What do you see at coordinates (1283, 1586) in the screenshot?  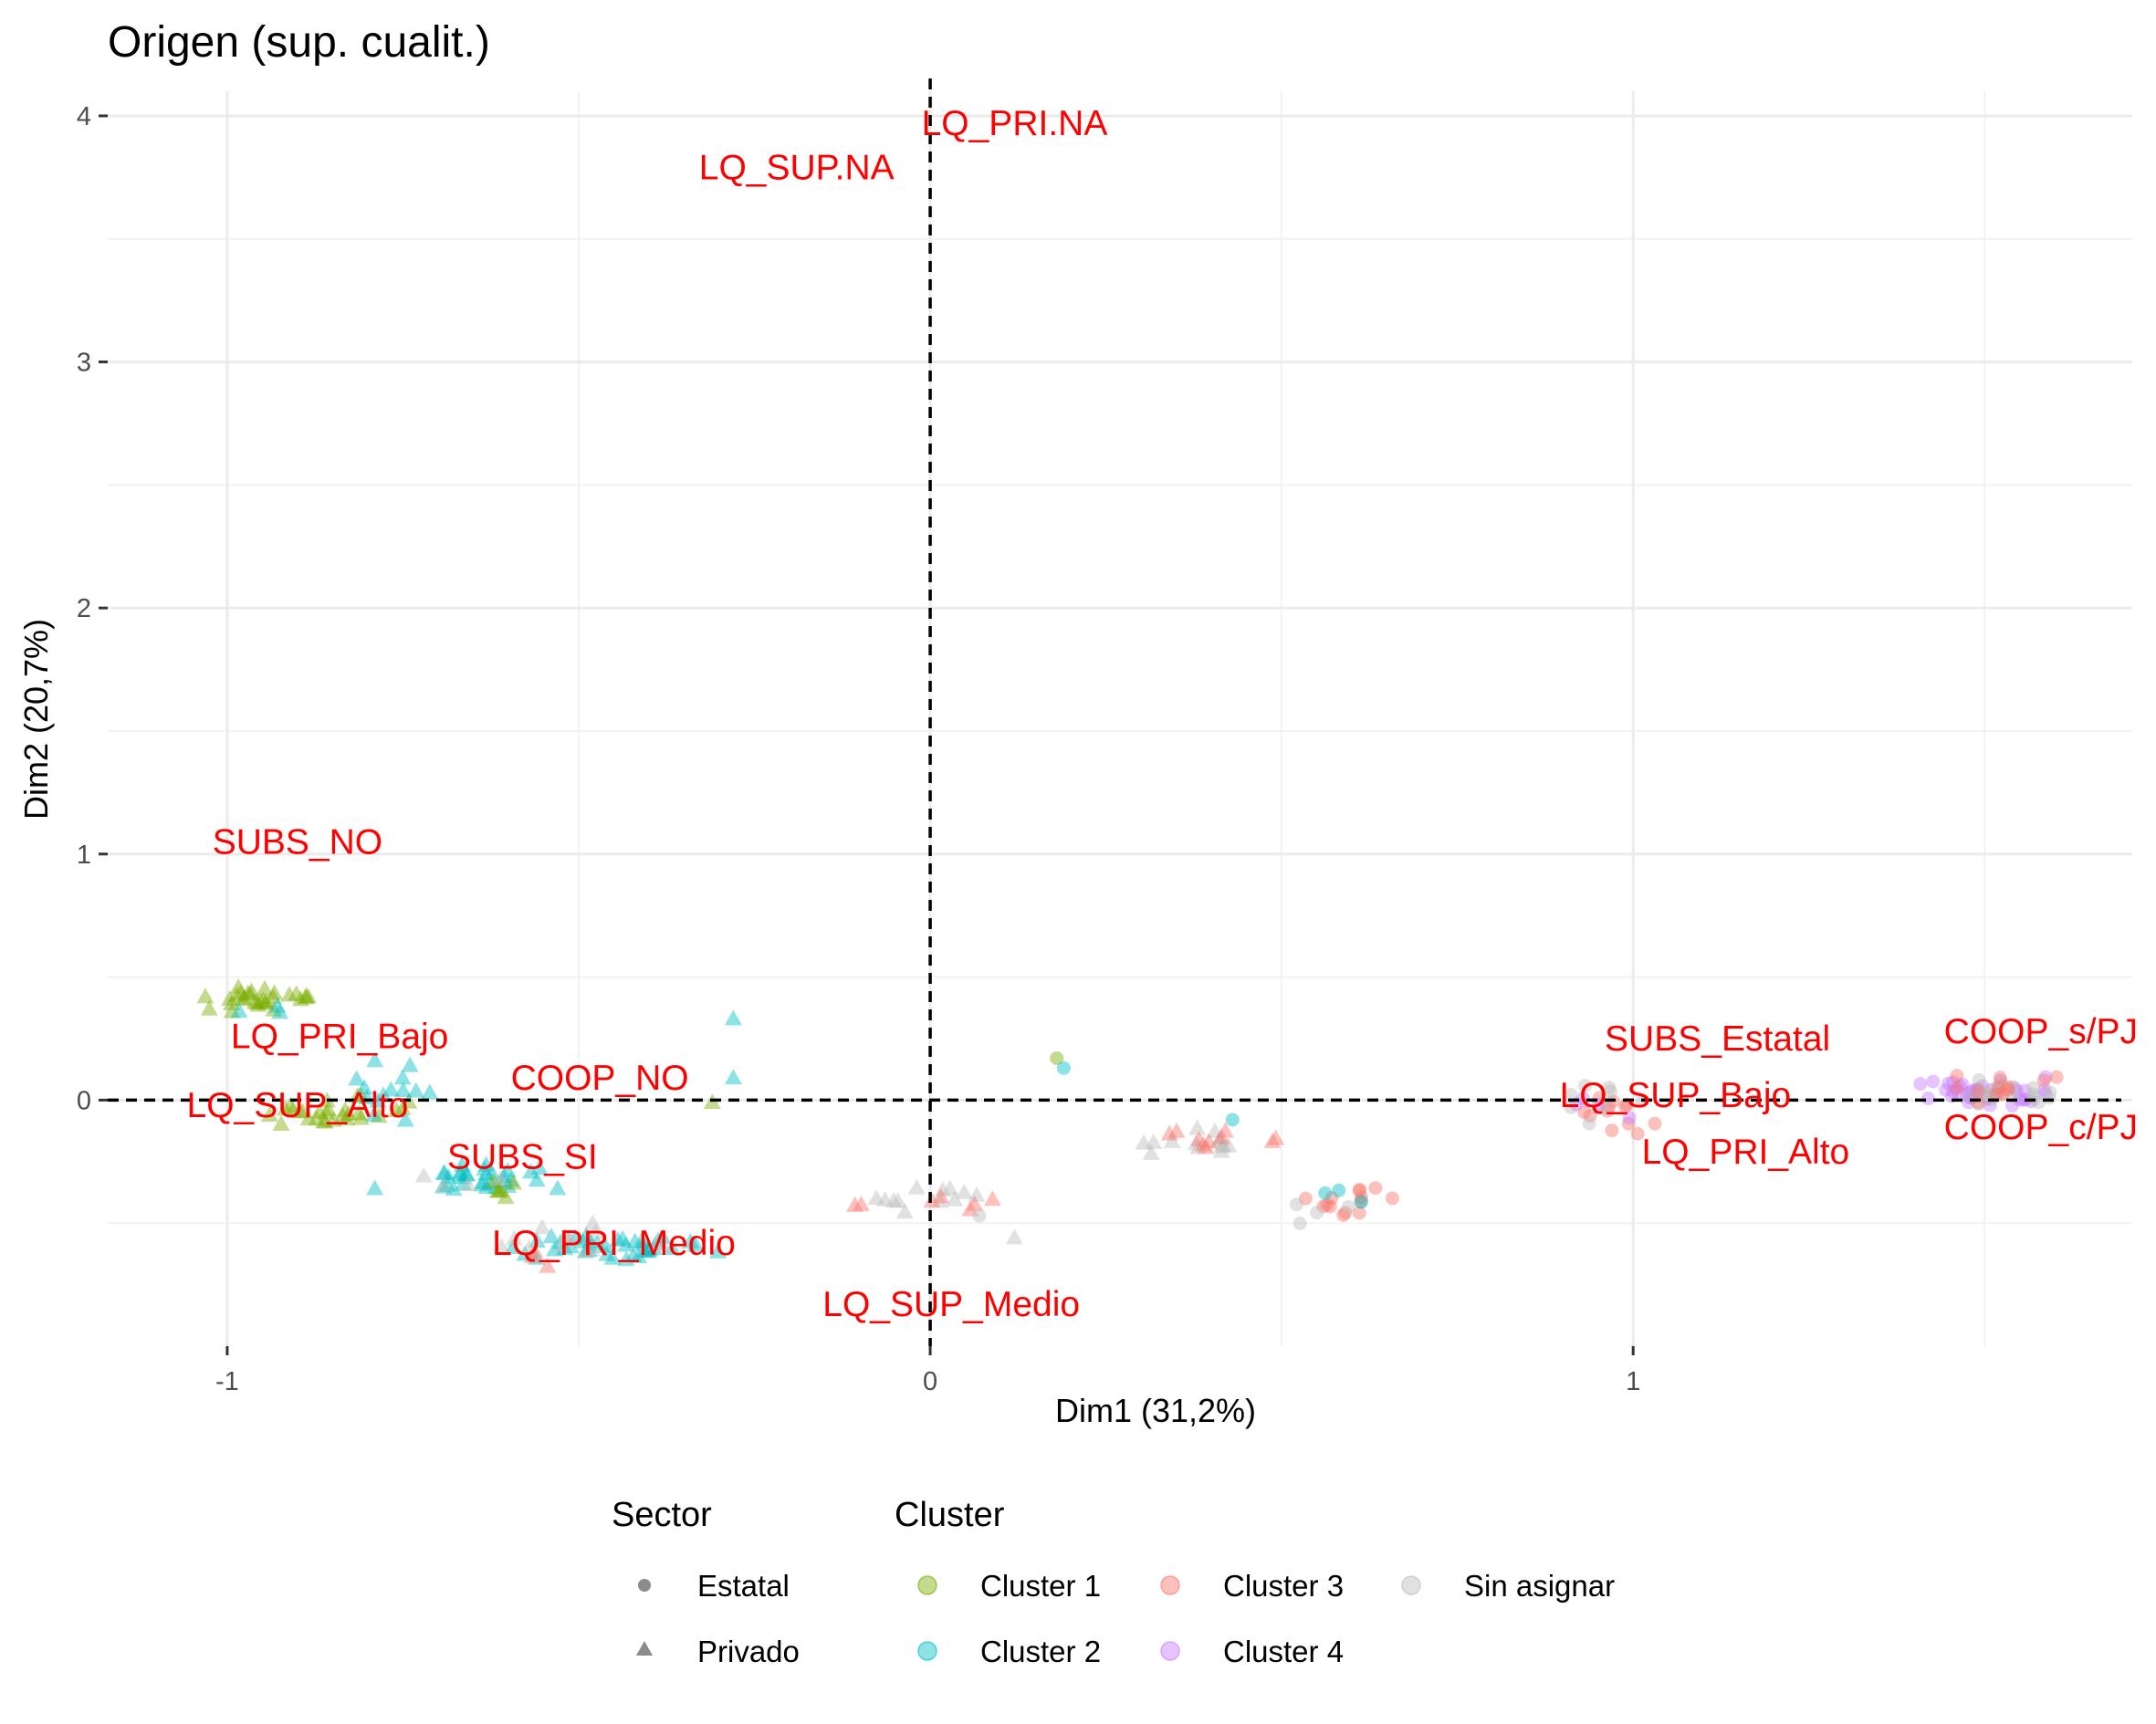 I see `legend-label-cluster-3: Cluster 3` at bounding box center [1283, 1586].